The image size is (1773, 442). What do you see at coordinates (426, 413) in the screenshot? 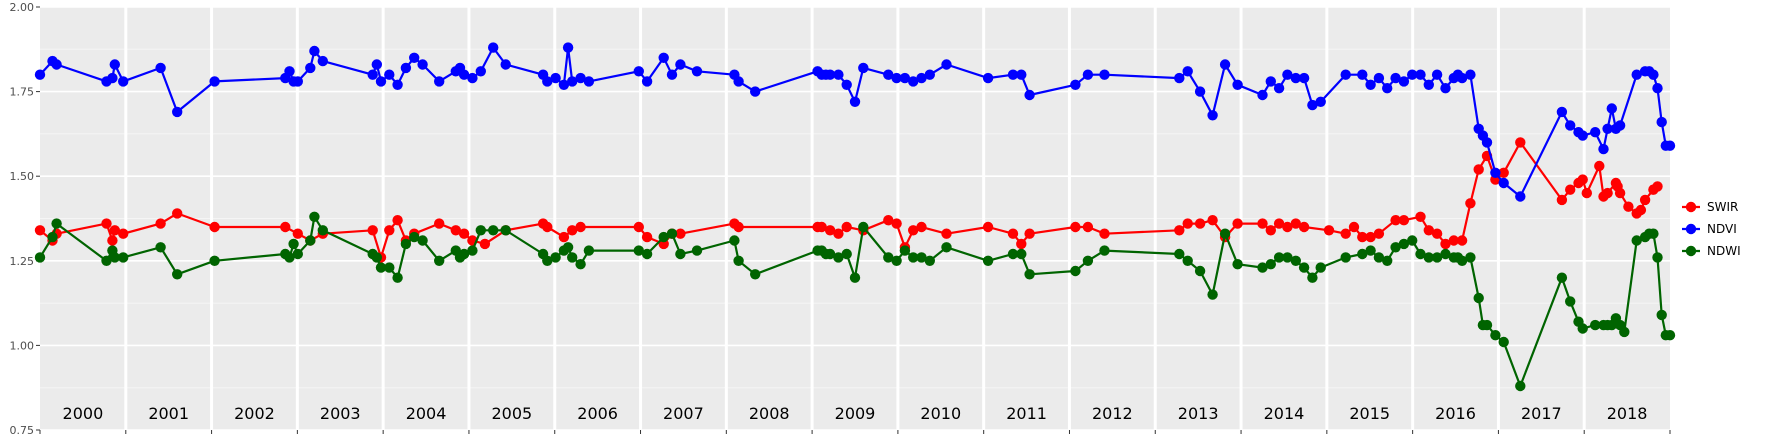
I see `year-label: 2004` at bounding box center [426, 413].